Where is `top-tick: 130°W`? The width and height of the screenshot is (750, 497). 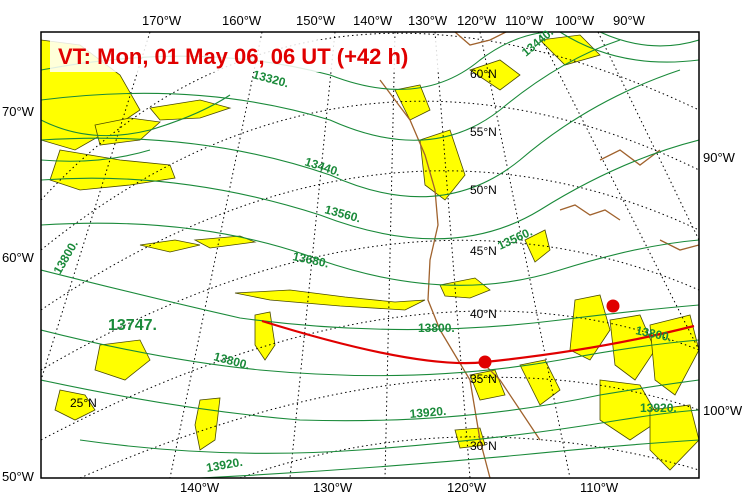 top-tick: 130°W is located at coordinates (428, 20).